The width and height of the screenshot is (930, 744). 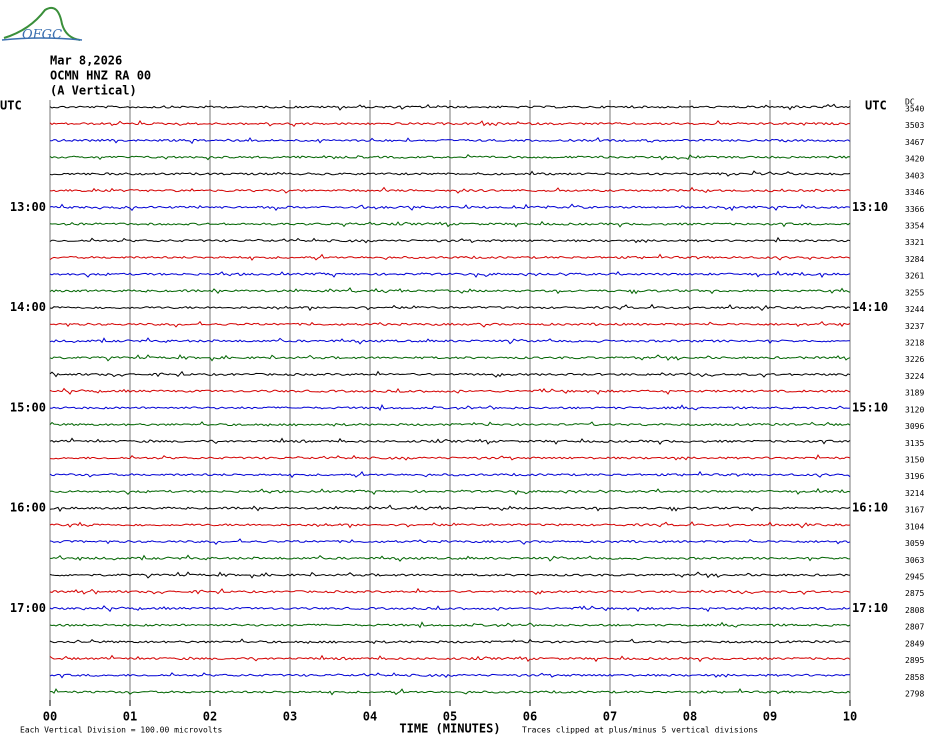 I want to click on dc-value: 3167, so click(x=914, y=510).